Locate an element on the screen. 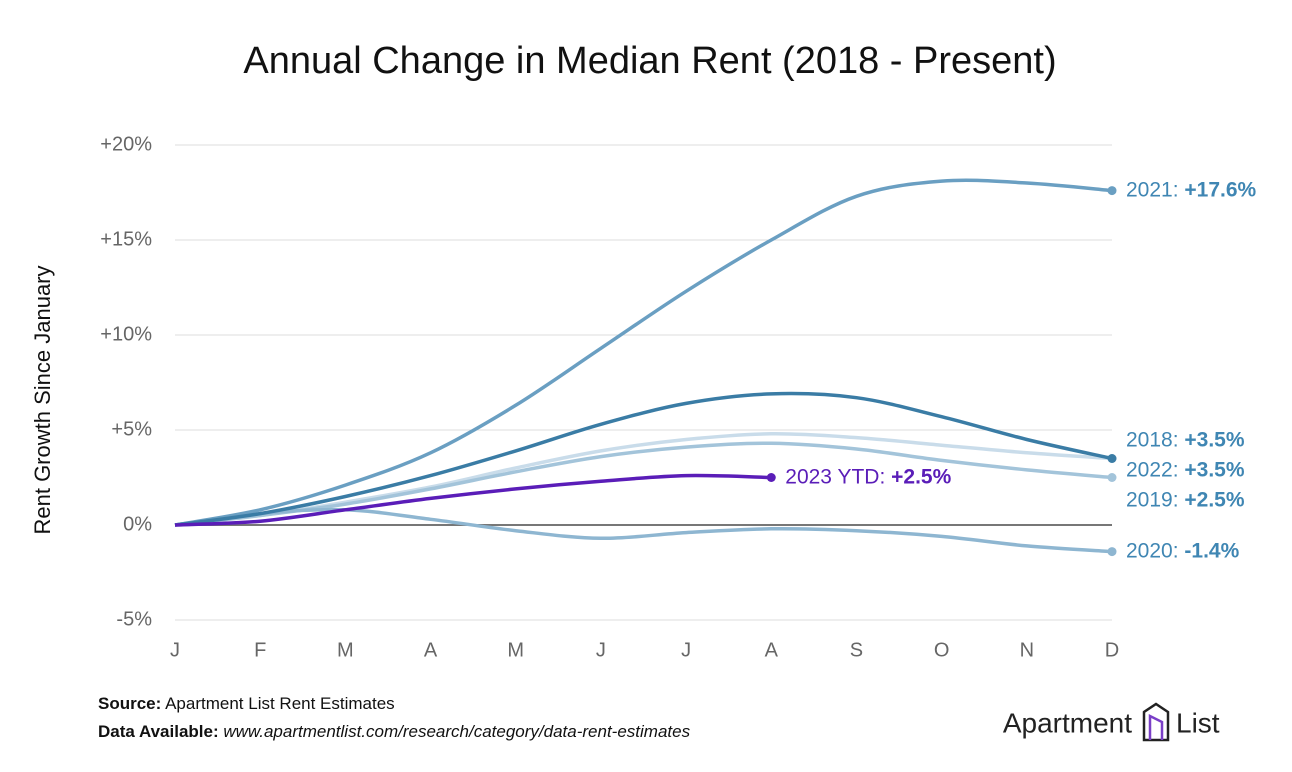 Image resolution: width=1292 pixels, height=772 pixels. series-name: 2018: is located at coordinates (1152, 439).